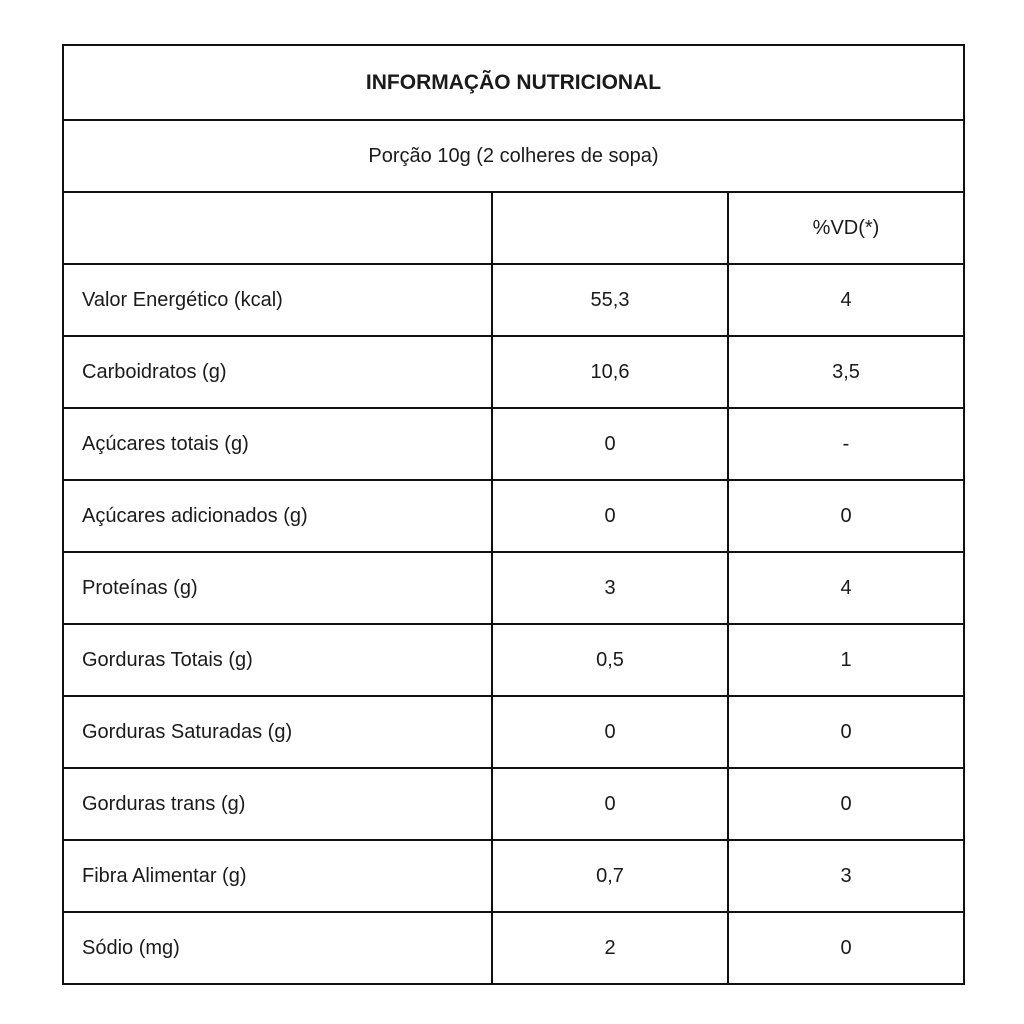  Describe the element at coordinates (513, 82) in the screenshot. I see `table-title: INFORMAÇÃO NUTRICIONAL` at that location.